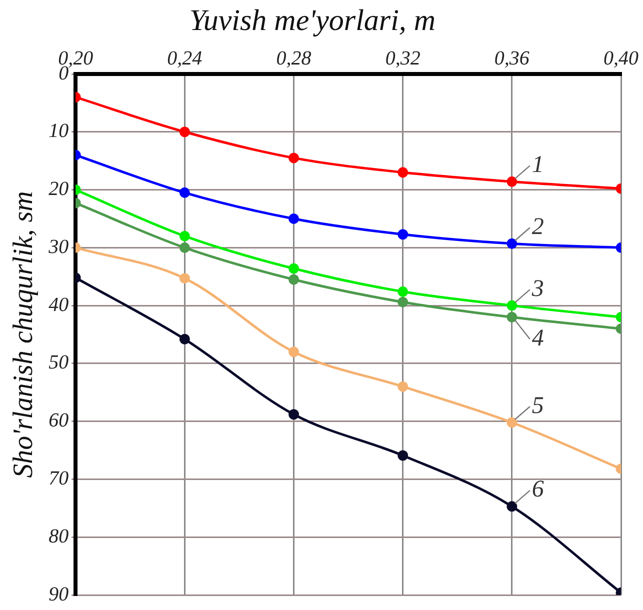 This screenshot has height=610, width=643. What do you see at coordinates (538, 405) in the screenshot?
I see `series-label: 5` at bounding box center [538, 405].